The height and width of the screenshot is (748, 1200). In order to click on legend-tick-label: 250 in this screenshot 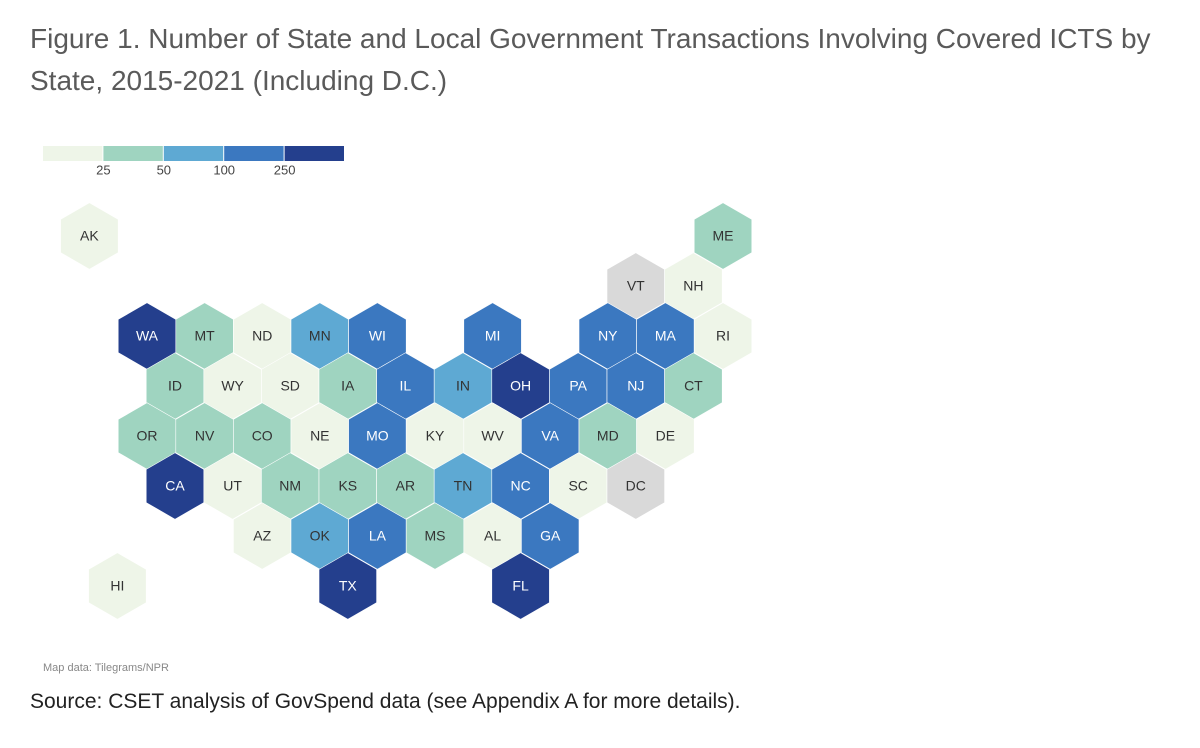, I will do `click(285, 169)`.